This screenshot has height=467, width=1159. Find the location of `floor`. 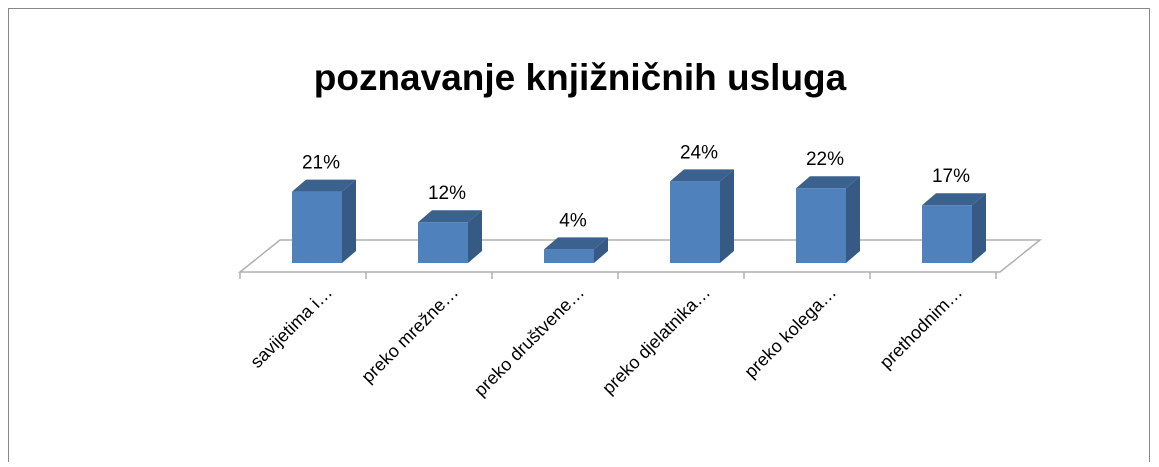

floor is located at coordinates (640, 256).